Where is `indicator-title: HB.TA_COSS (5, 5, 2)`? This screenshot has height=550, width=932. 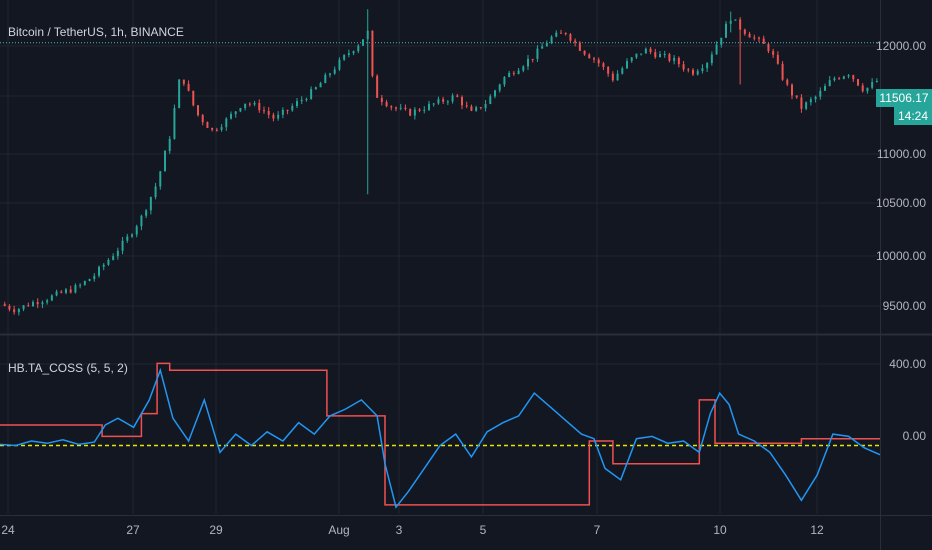
indicator-title: HB.TA_COSS (5, 5, 2) is located at coordinates (68, 368).